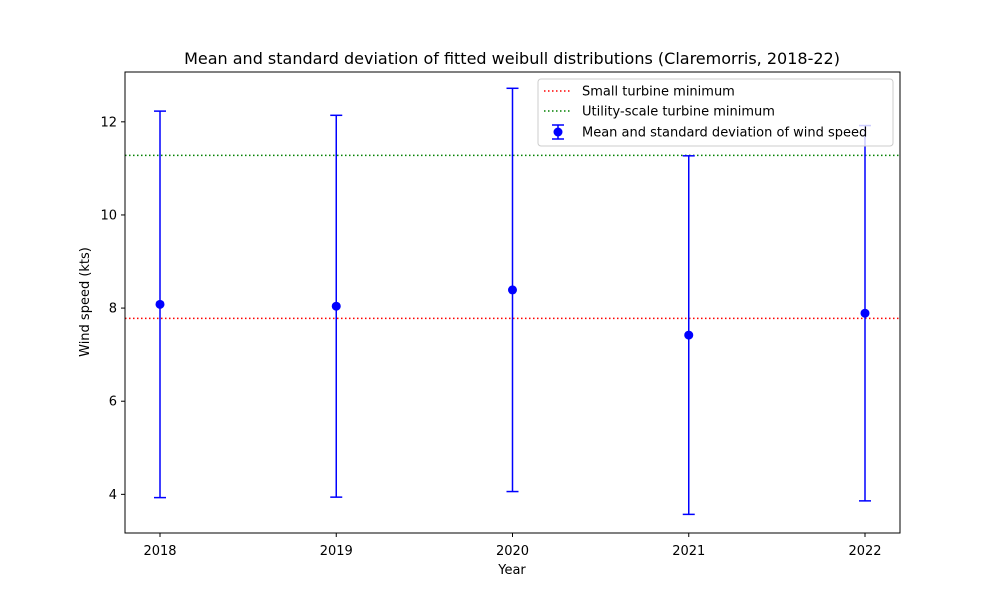  Describe the element at coordinates (511, 570) in the screenshot. I see `x-axis-title: Year` at that location.